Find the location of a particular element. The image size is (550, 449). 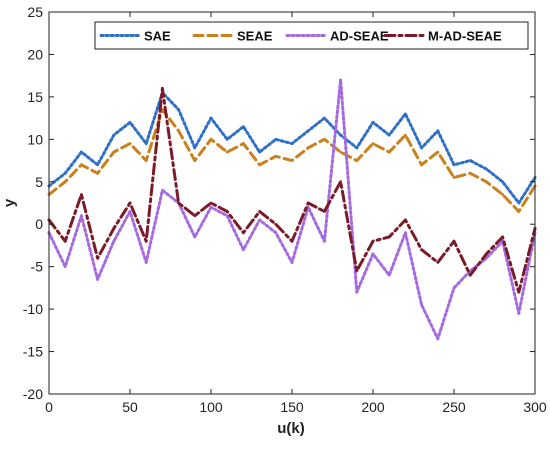

x-axis-label: u(k) is located at coordinates (291, 428).